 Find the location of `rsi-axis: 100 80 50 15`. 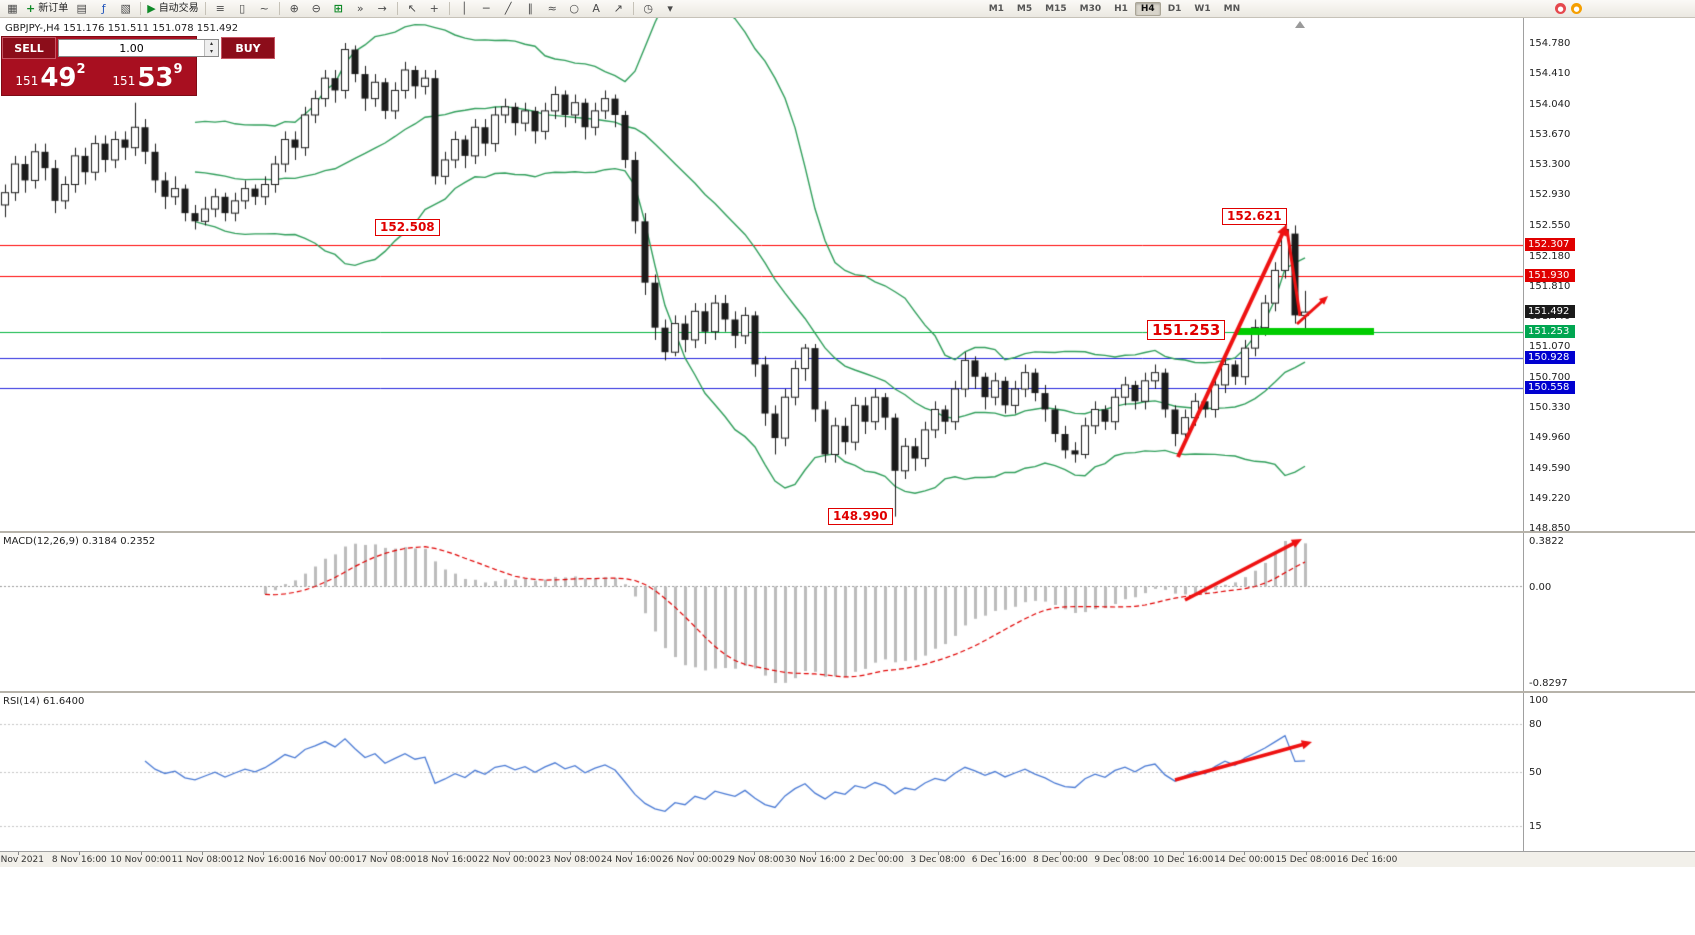

rsi-axis: 100 80 50 15 is located at coordinates (1609, 772).